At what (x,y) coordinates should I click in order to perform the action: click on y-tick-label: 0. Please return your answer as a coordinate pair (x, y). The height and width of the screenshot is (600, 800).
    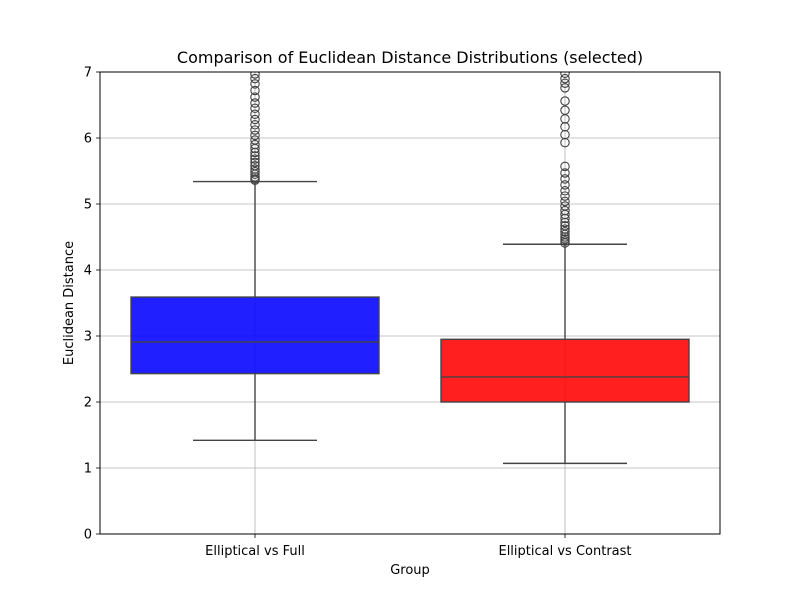
    Looking at the image, I should click on (88, 535).